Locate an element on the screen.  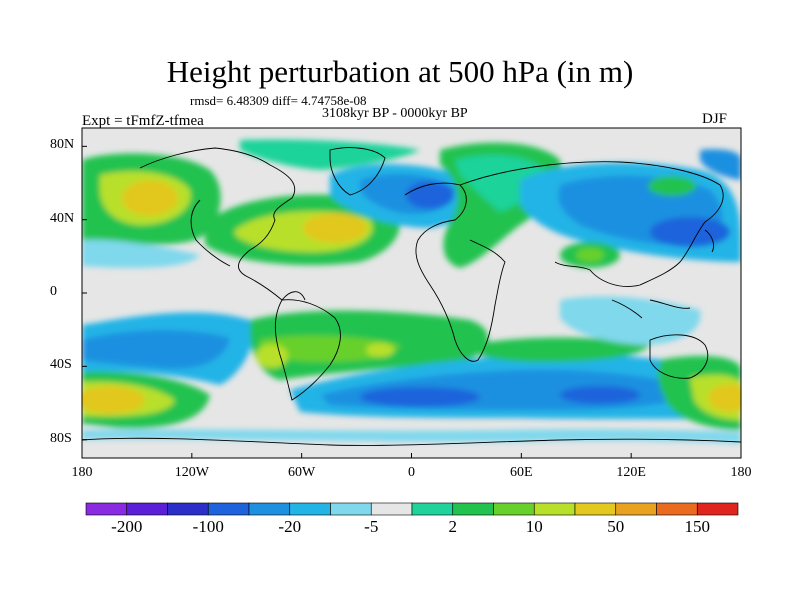
lat-ticks is located at coordinates (84, 293).